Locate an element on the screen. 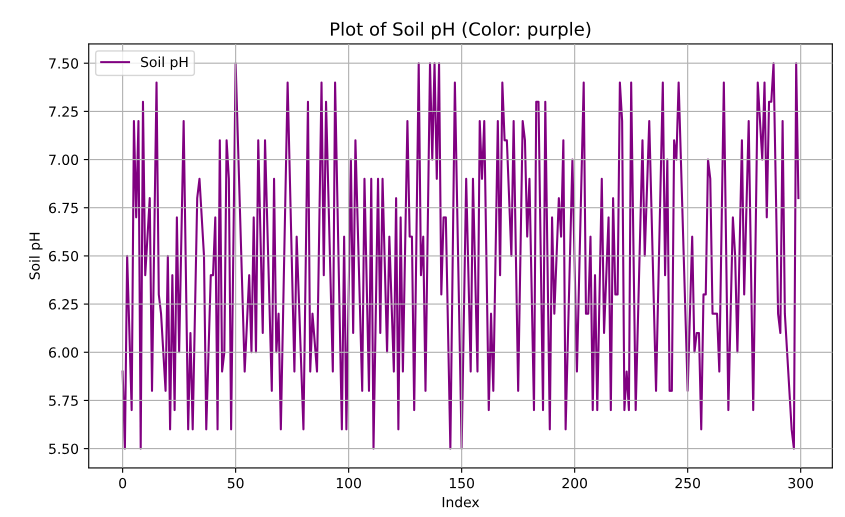 This screenshot has height=517, width=845. x-axis-title: Index is located at coordinates (461, 502).